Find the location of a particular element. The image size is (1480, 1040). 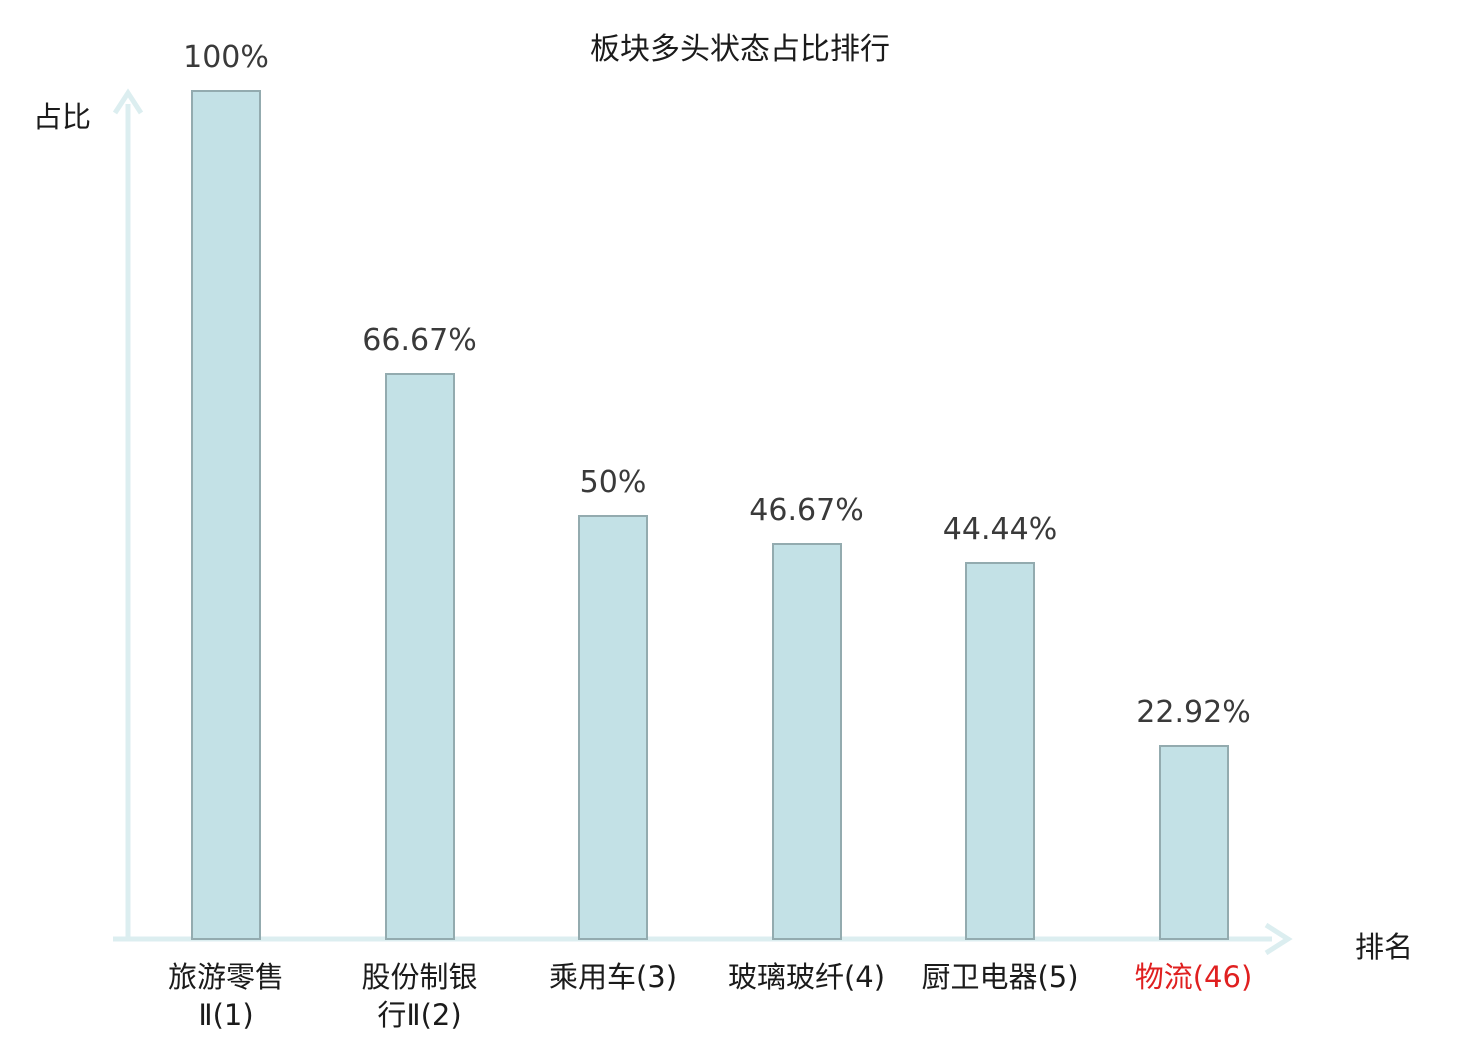

bar-value-label: 50% is located at coordinates (613, 482).